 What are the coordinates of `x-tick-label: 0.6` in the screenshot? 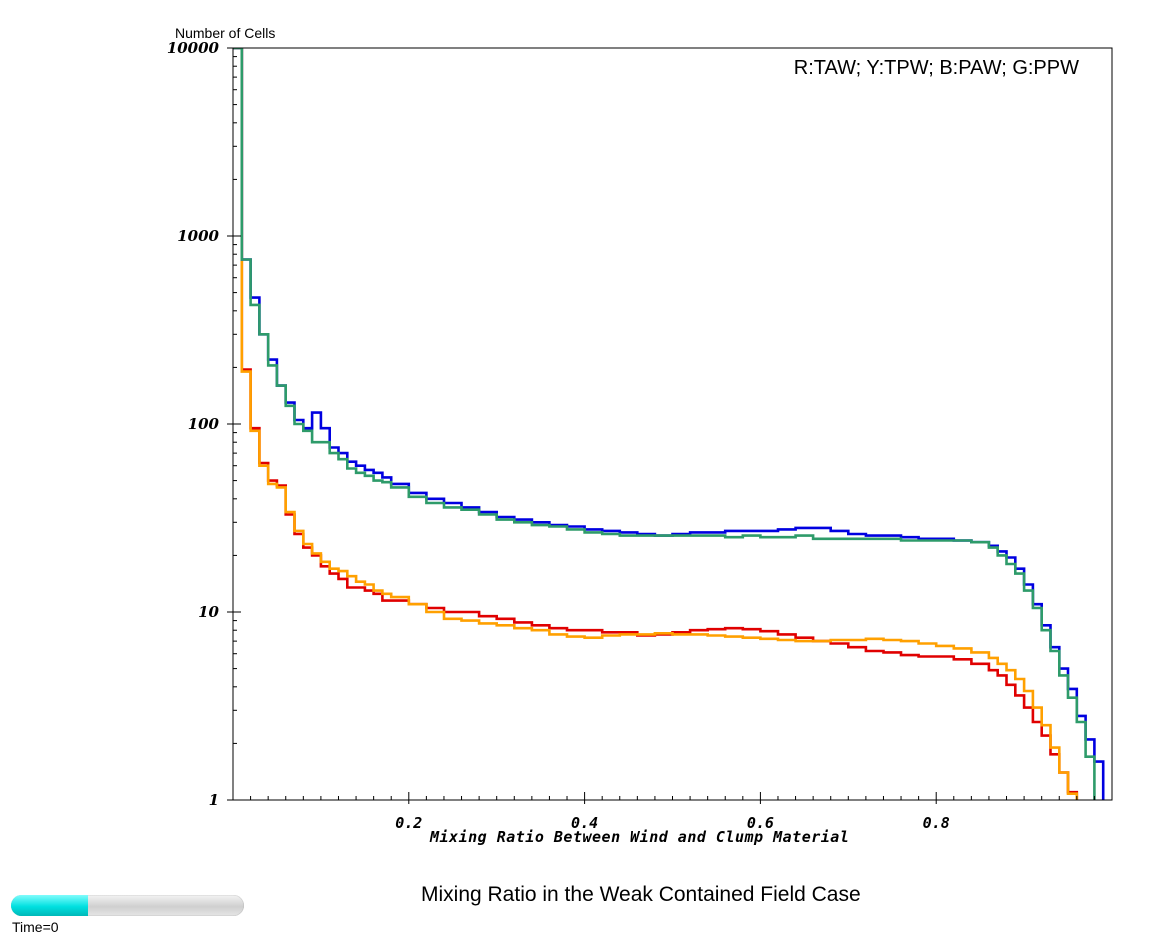 It's located at (760, 823).